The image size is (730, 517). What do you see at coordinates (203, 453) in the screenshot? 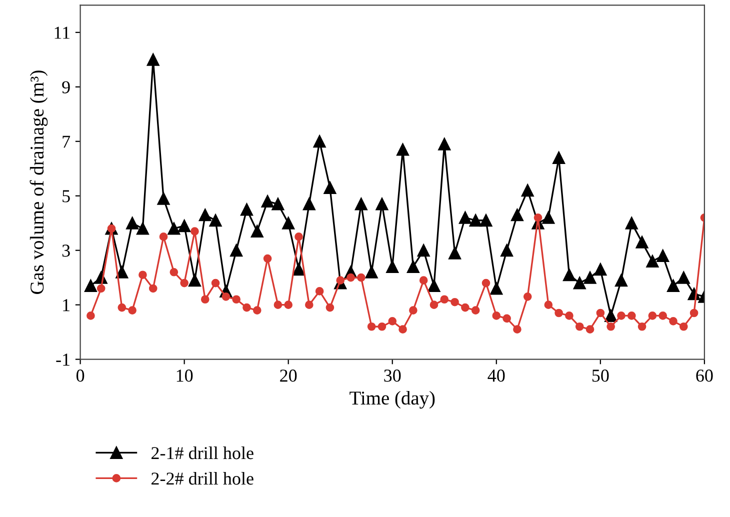
I see `legend-label: 2-1# drill hole` at bounding box center [203, 453].